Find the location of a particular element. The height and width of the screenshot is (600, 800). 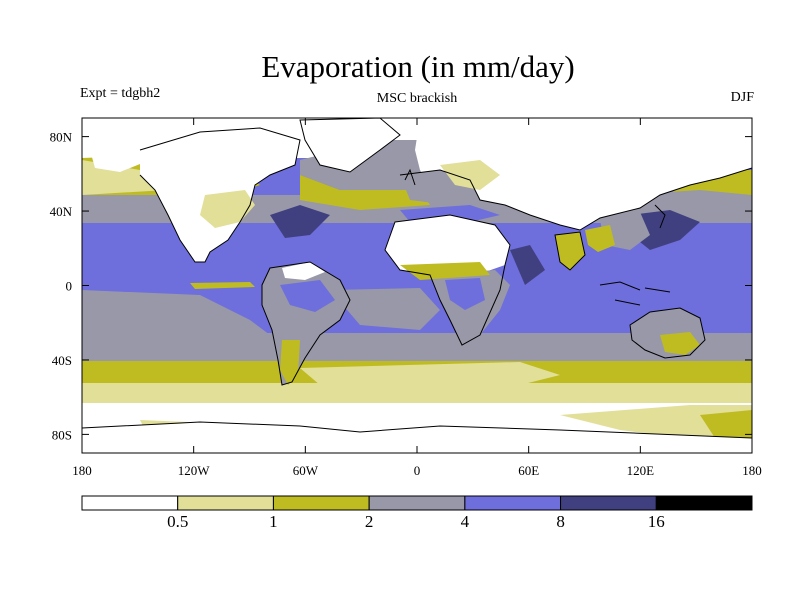

band-south-light is located at coordinates (417, 393).